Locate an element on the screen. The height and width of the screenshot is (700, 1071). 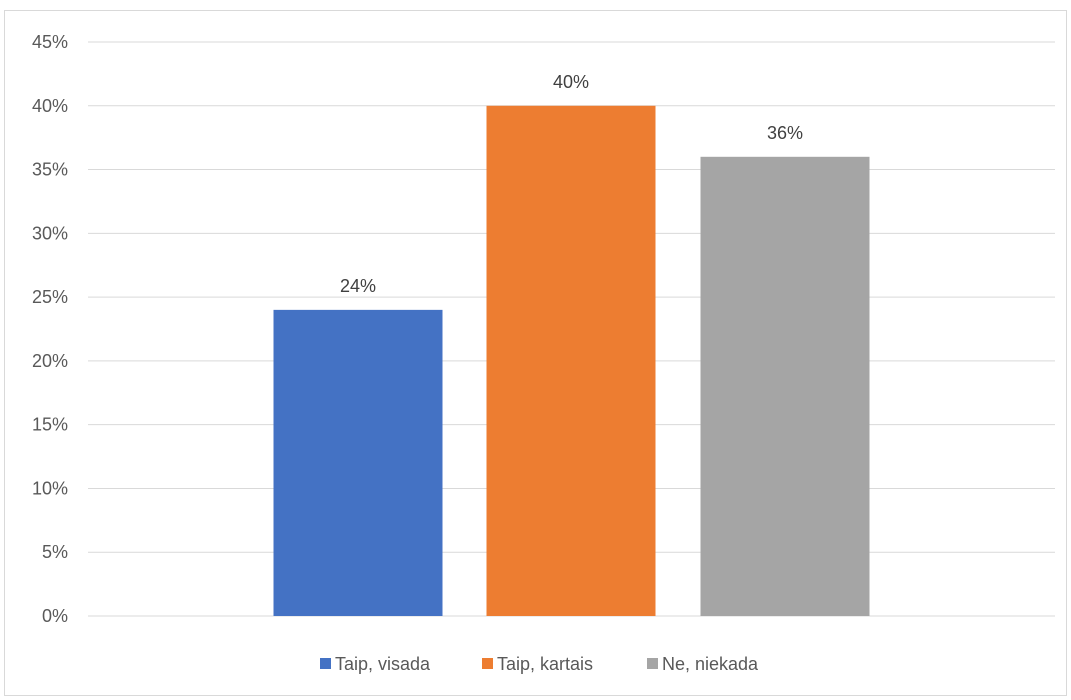
data-label: 36% is located at coordinates (785, 133).